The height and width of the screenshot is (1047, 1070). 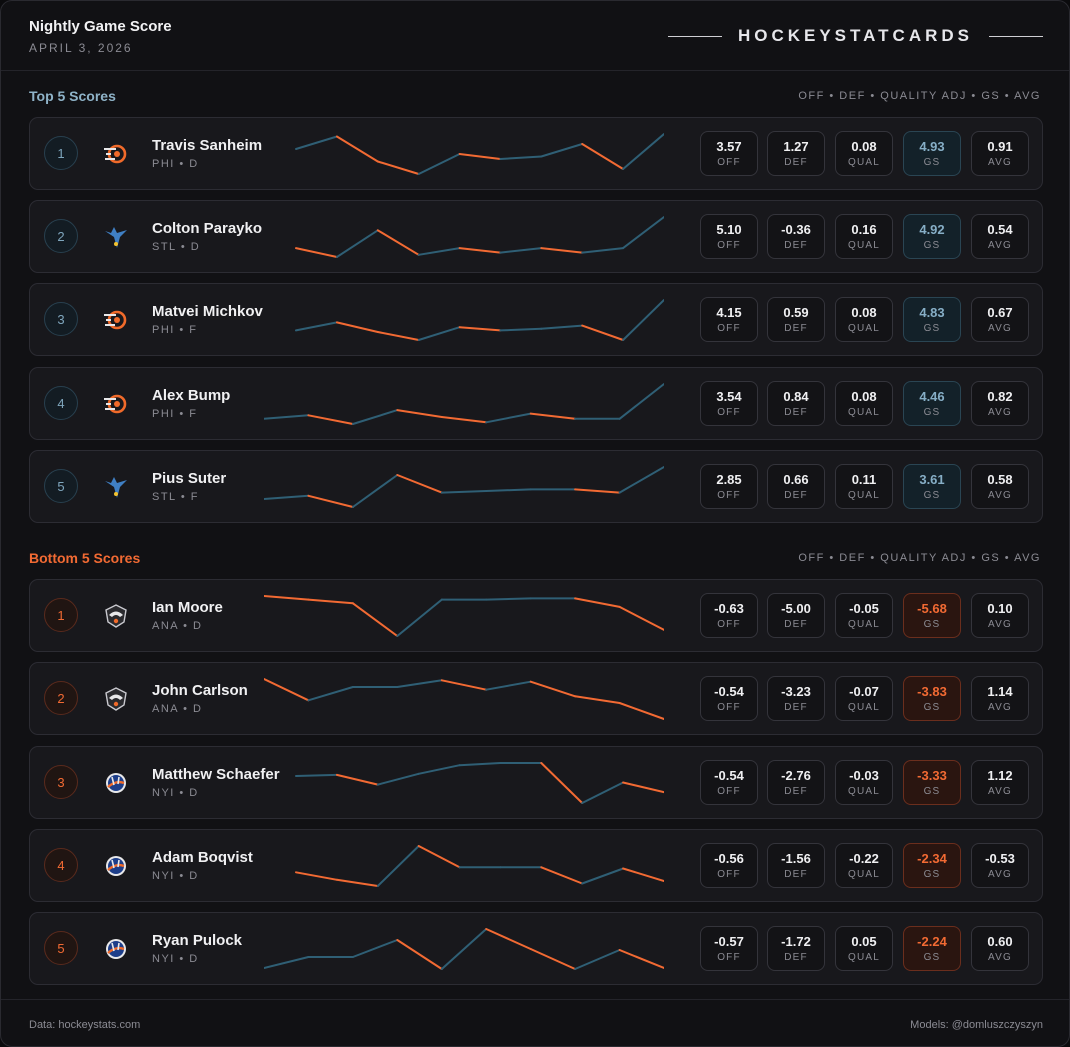 I want to click on stat-gs: 4.93 GS, so click(x=932, y=153).